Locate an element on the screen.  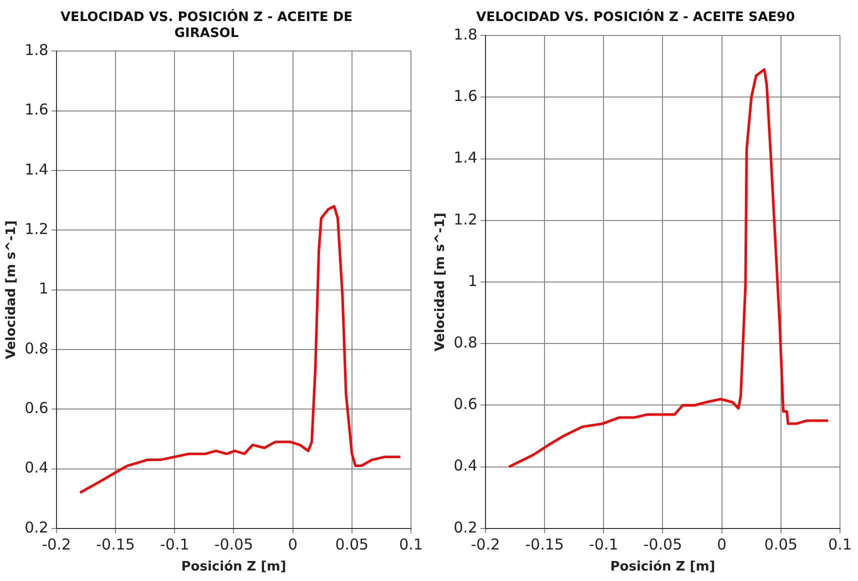
chart-title: VELOCIDAD VS. POSICIÓN Z - ACEITE DE GIRASOL is located at coordinates (206, 24).